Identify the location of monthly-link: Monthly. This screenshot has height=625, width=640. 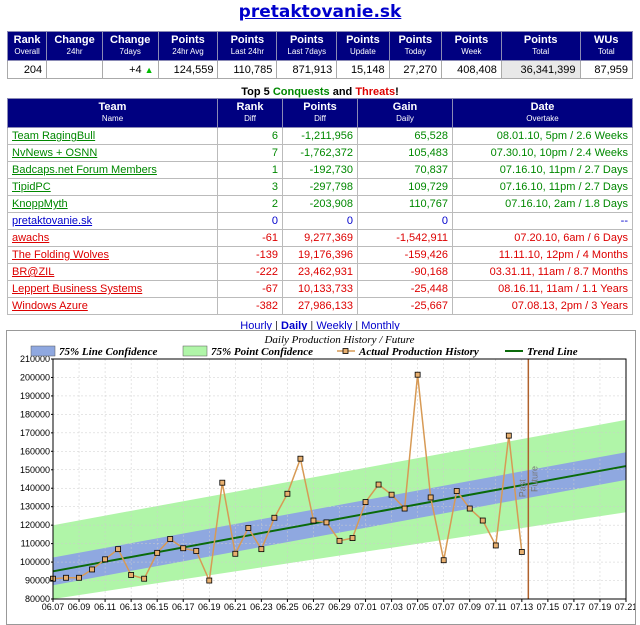
(380, 326).